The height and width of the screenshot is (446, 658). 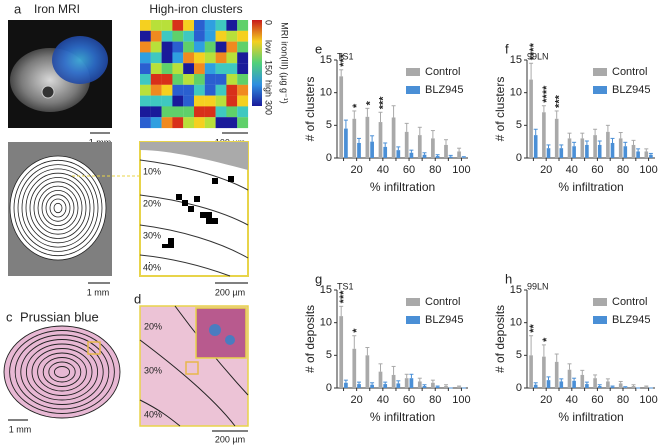 What do you see at coordinates (59, 316) in the screenshot?
I see `panel-title: Prussian blue` at bounding box center [59, 316].